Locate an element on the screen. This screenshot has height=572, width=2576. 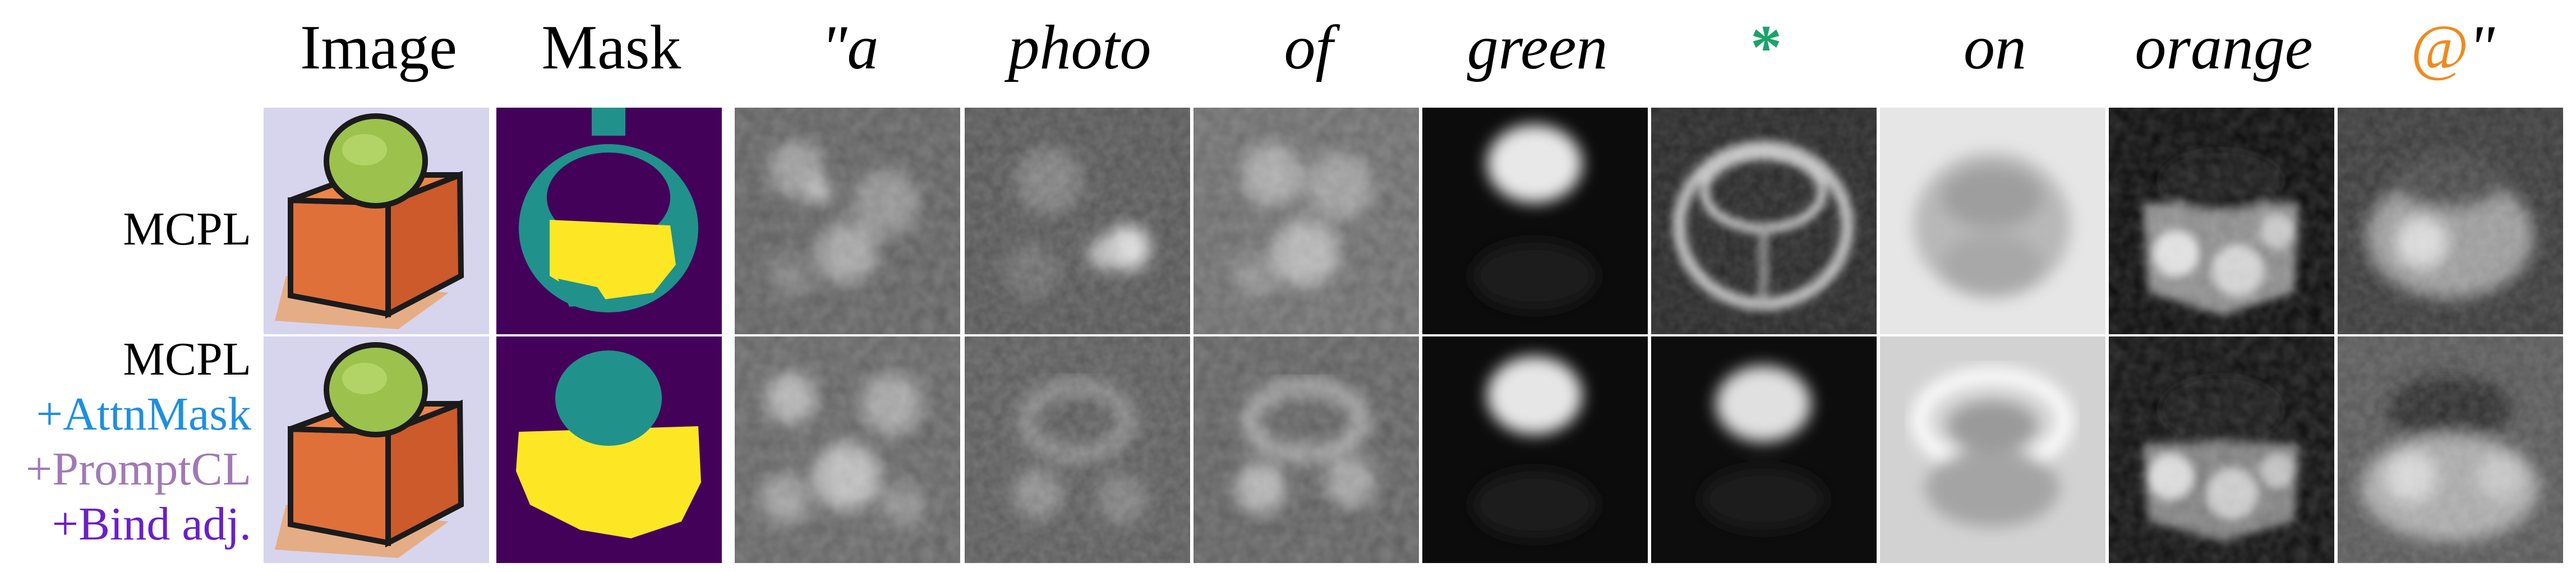
header-token-green: green is located at coordinates (1537, 47).